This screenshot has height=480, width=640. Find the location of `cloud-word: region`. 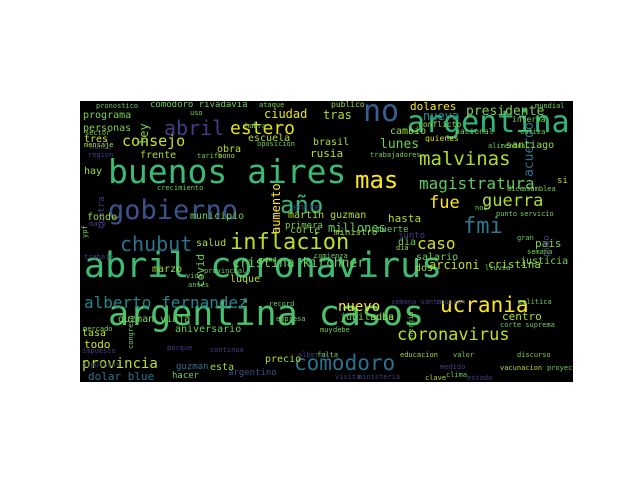

cloud-word: region is located at coordinates (101, 155).